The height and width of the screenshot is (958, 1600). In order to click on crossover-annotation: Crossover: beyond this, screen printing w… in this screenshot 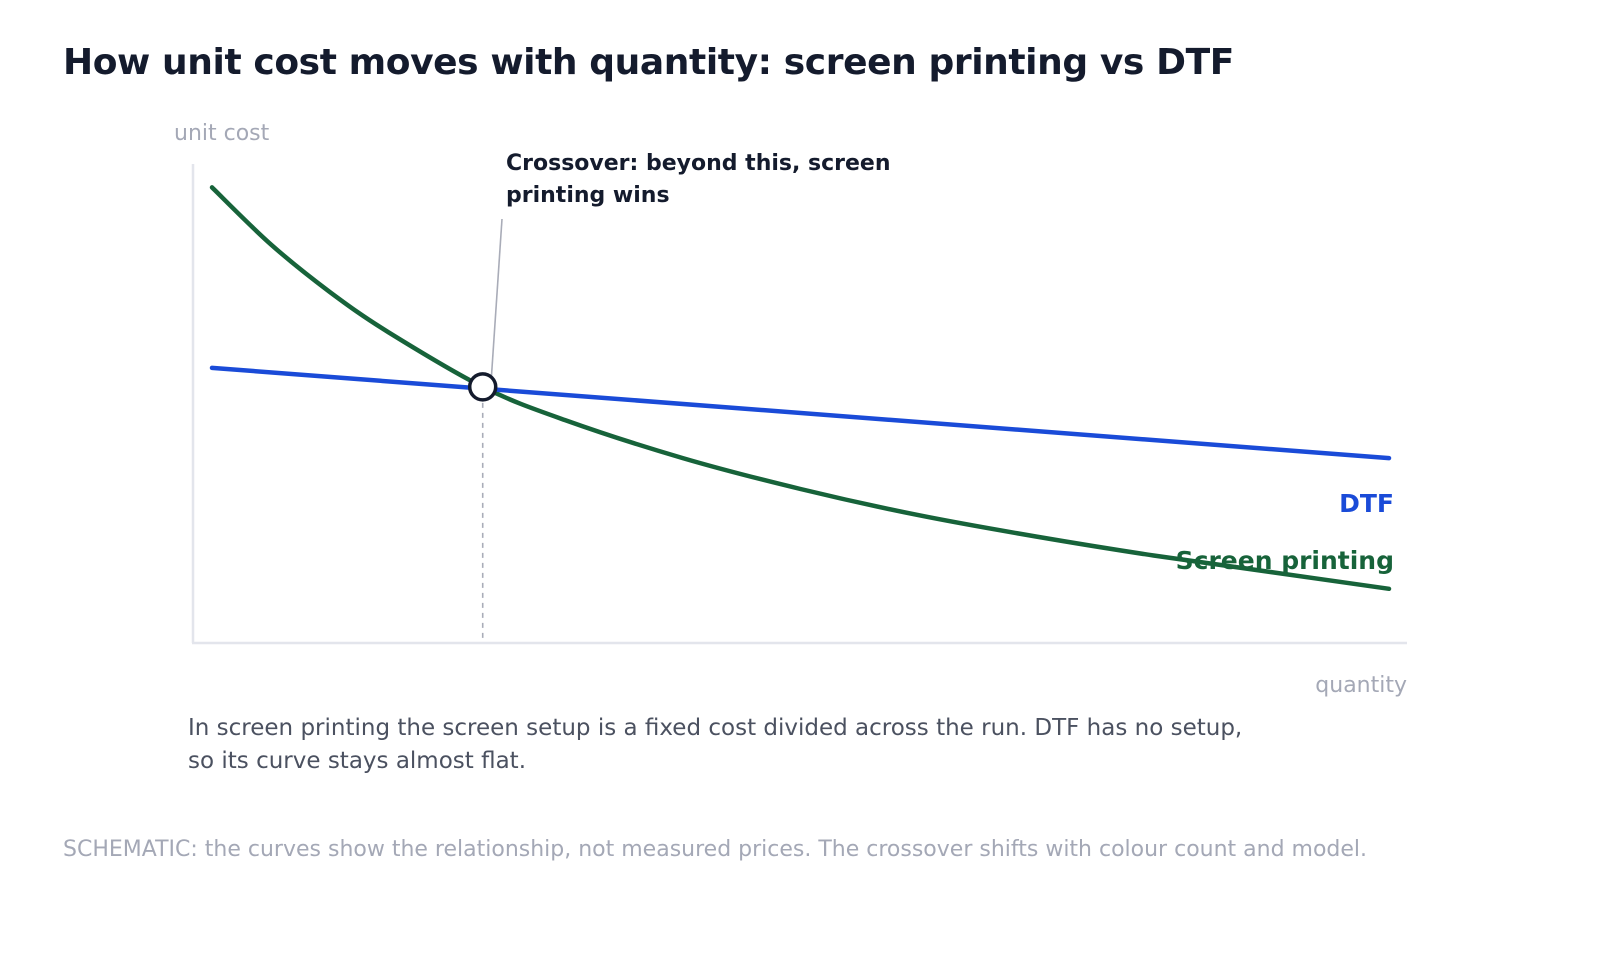, I will do `click(698, 179)`.